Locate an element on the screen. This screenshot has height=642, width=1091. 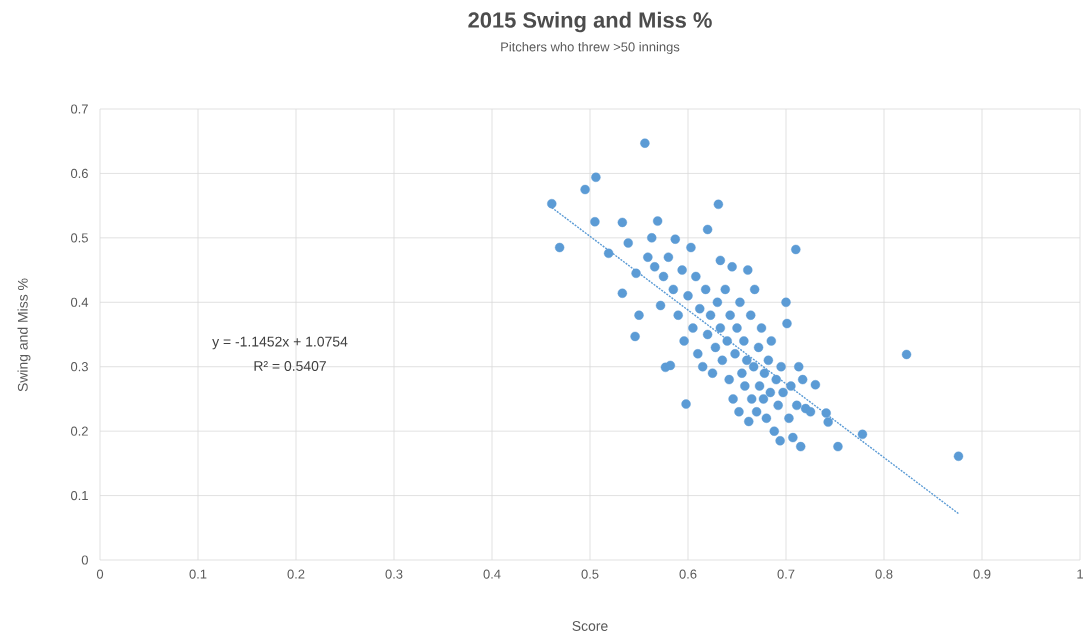
y-tick-label: 0.2 is located at coordinates (79, 431).